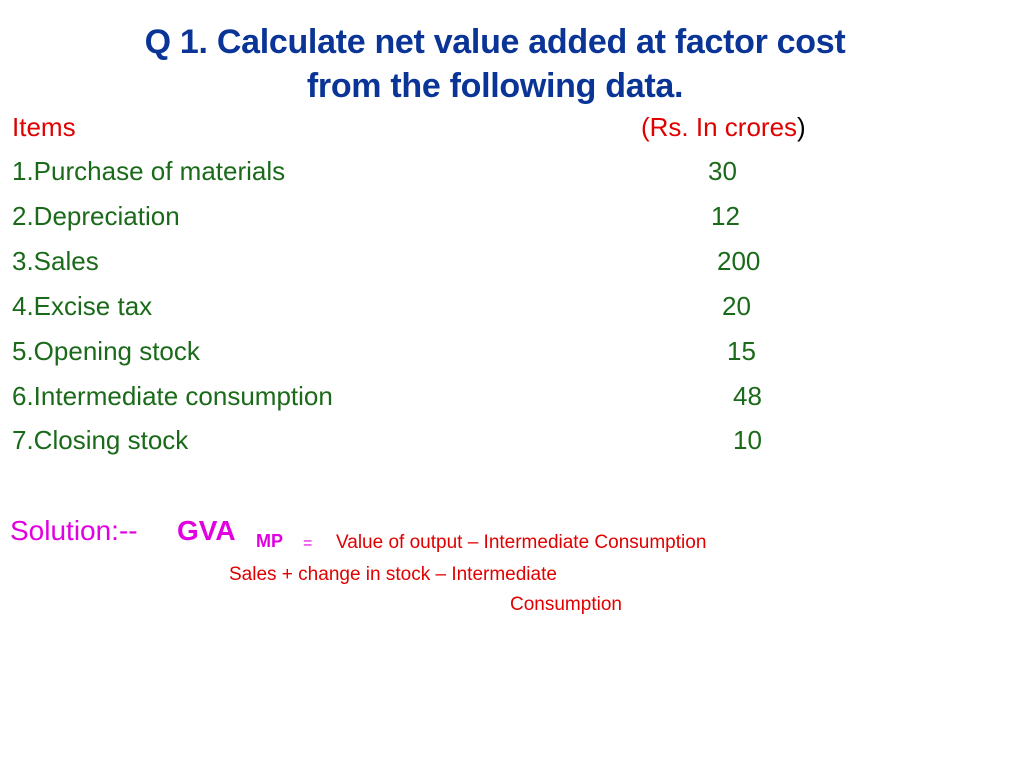 Image resolution: width=1024 pixels, height=768 pixels. I want to click on row-label: 4.Excise tax, so click(82, 306).